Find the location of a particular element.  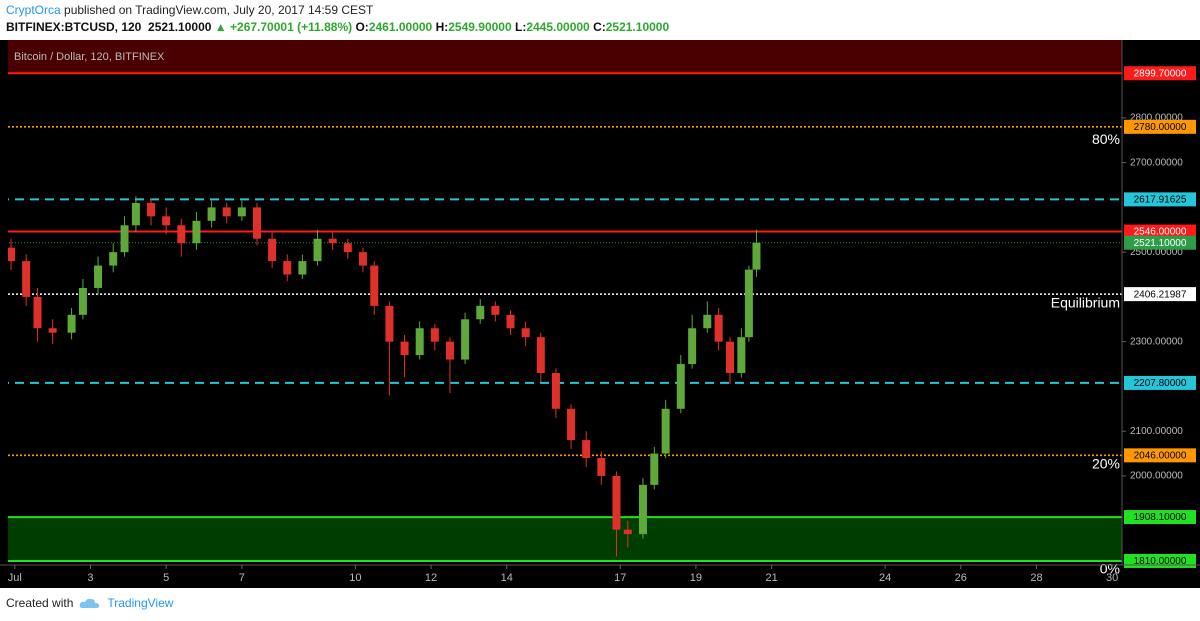

y-tick-label: 2700.00000 is located at coordinates (1156, 162).